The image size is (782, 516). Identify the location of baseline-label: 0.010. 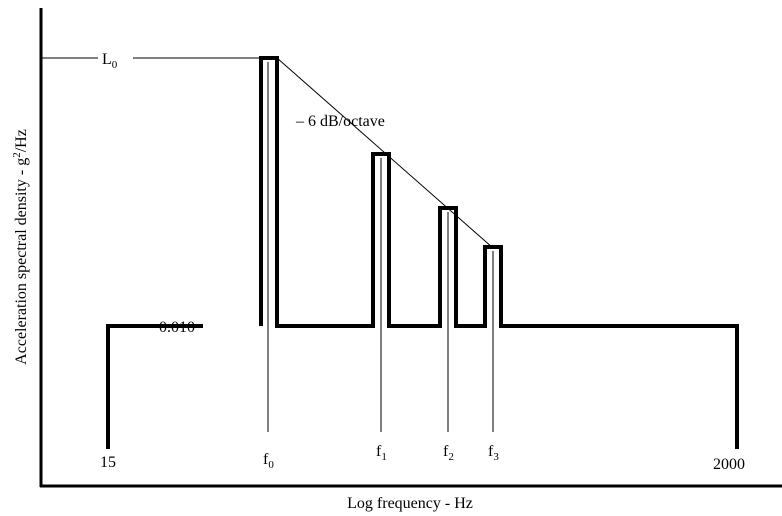
(177, 327).